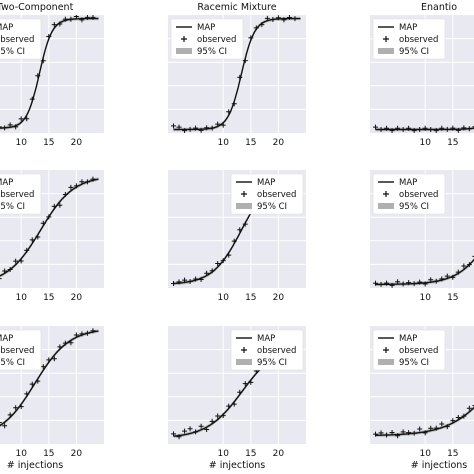 The width and height of the screenshot is (474, 474). I want to click on map-line, so click(424, 272).